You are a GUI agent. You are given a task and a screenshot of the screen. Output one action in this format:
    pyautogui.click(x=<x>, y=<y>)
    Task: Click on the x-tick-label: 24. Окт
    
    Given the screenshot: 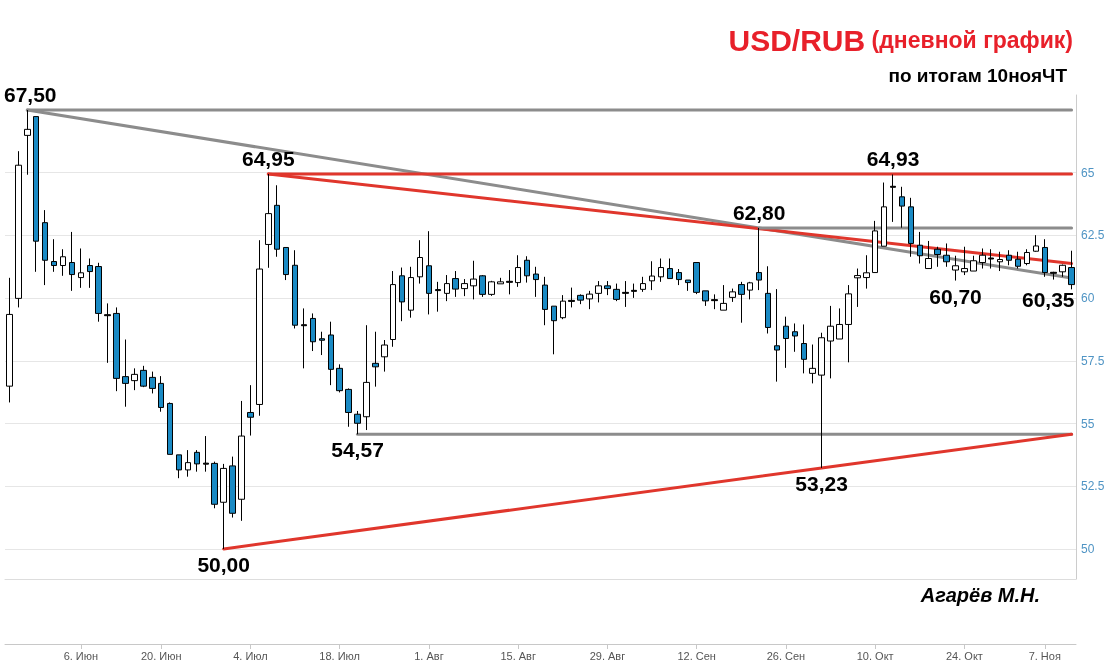 What is the action you would take?
    pyautogui.click(x=964, y=655)
    